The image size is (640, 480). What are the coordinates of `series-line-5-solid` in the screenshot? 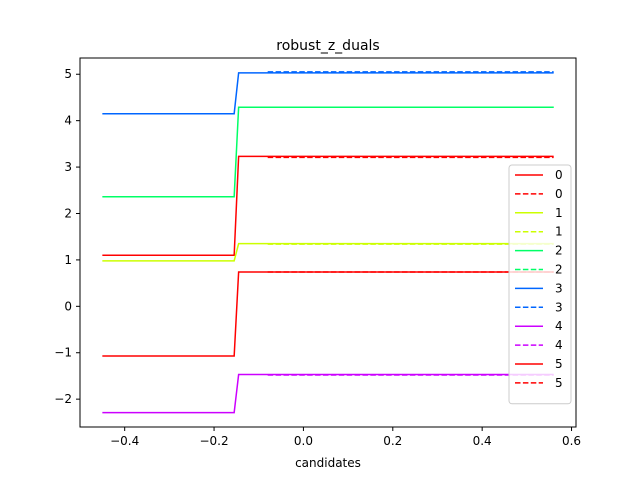 It's located at (328, 314).